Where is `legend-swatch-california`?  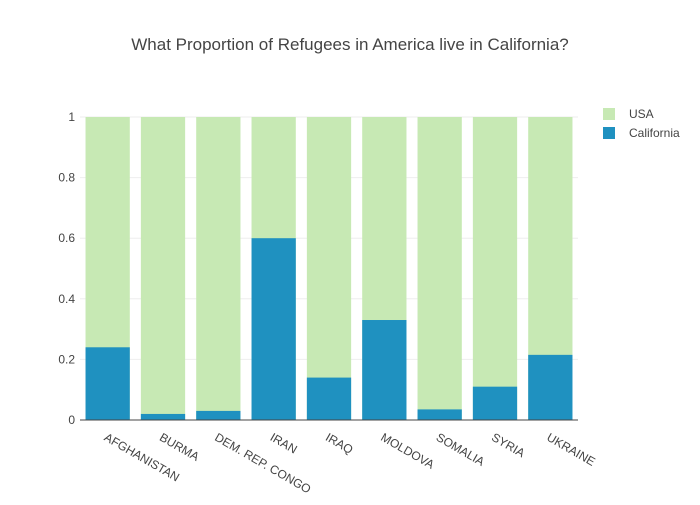 legend-swatch-california is located at coordinates (609, 133).